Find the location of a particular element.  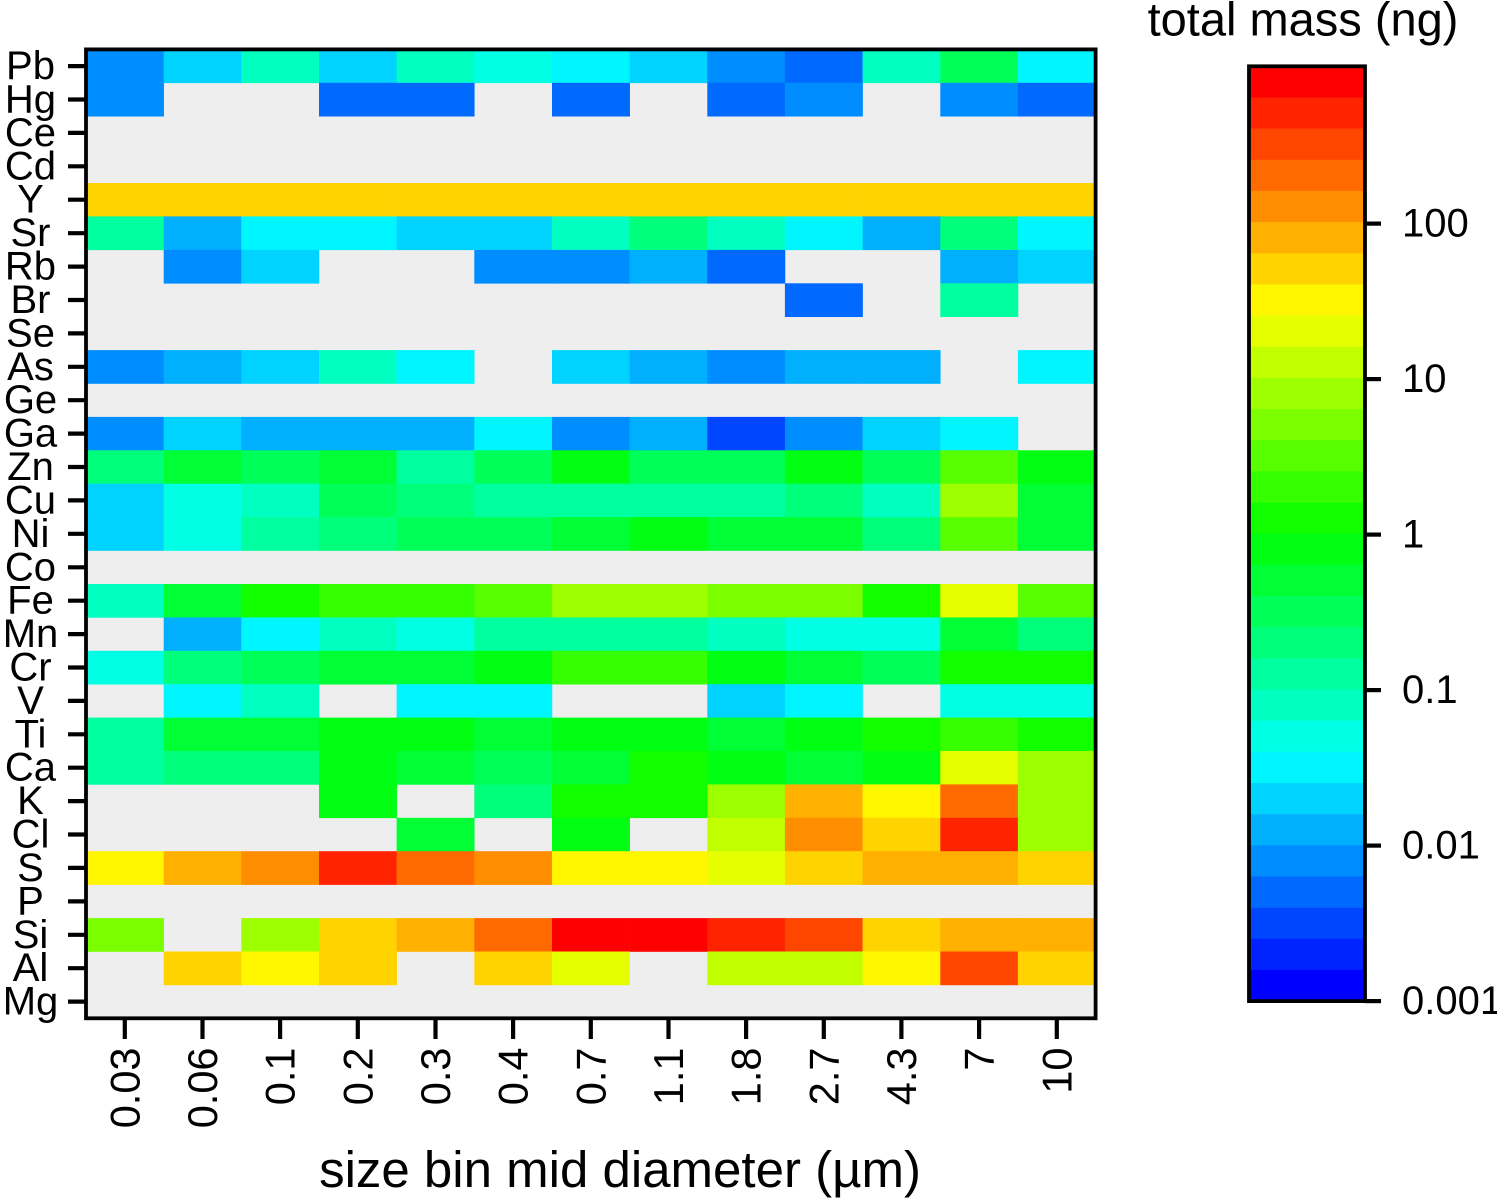

svg-text: Cu is located at coordinates (30, 500).